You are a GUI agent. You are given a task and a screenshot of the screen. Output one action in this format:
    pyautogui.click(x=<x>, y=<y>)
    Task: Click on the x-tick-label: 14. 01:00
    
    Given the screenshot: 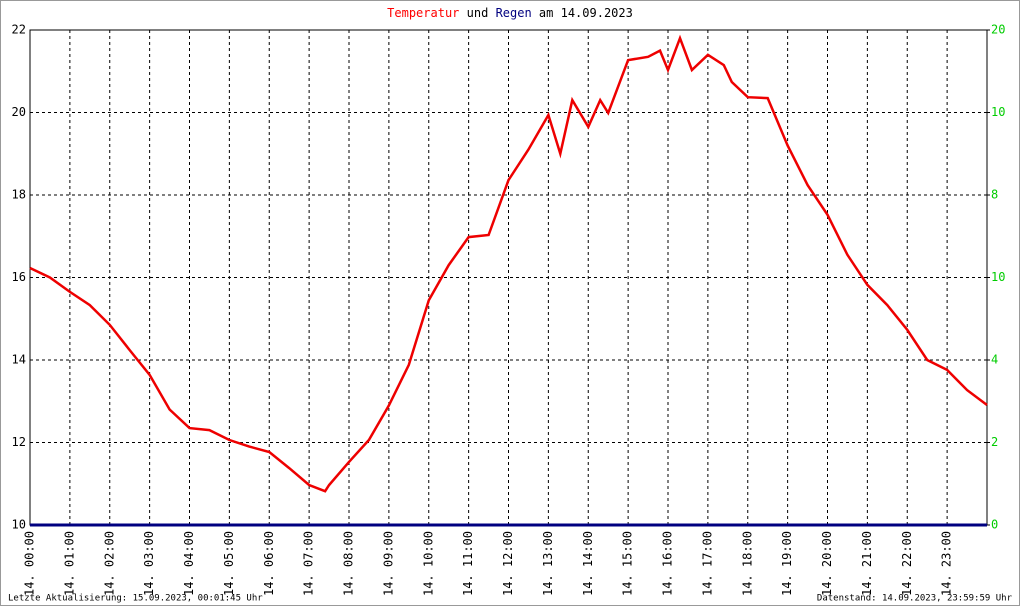 What is the action you would take?
    pyautogui.click(x=69, y=563)
    